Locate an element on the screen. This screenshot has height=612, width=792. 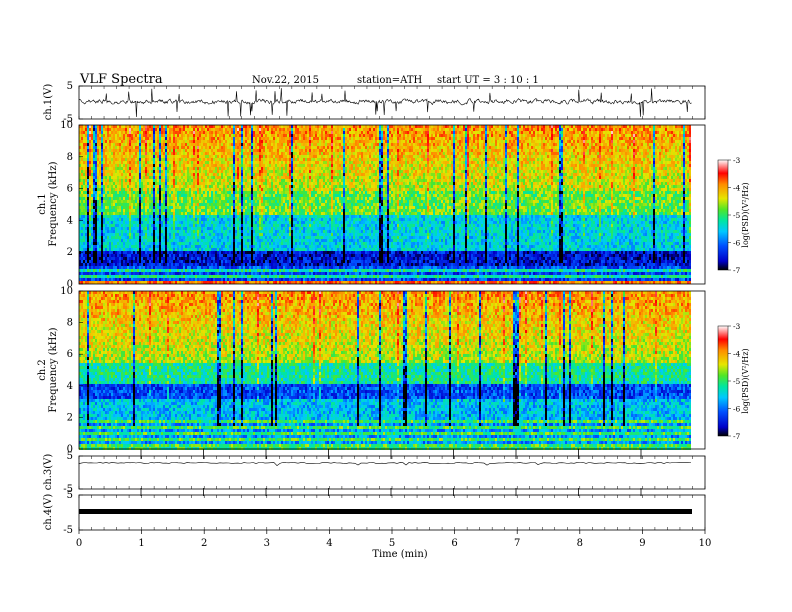
ch4-waveform-band is located at coordinates (385, 511).